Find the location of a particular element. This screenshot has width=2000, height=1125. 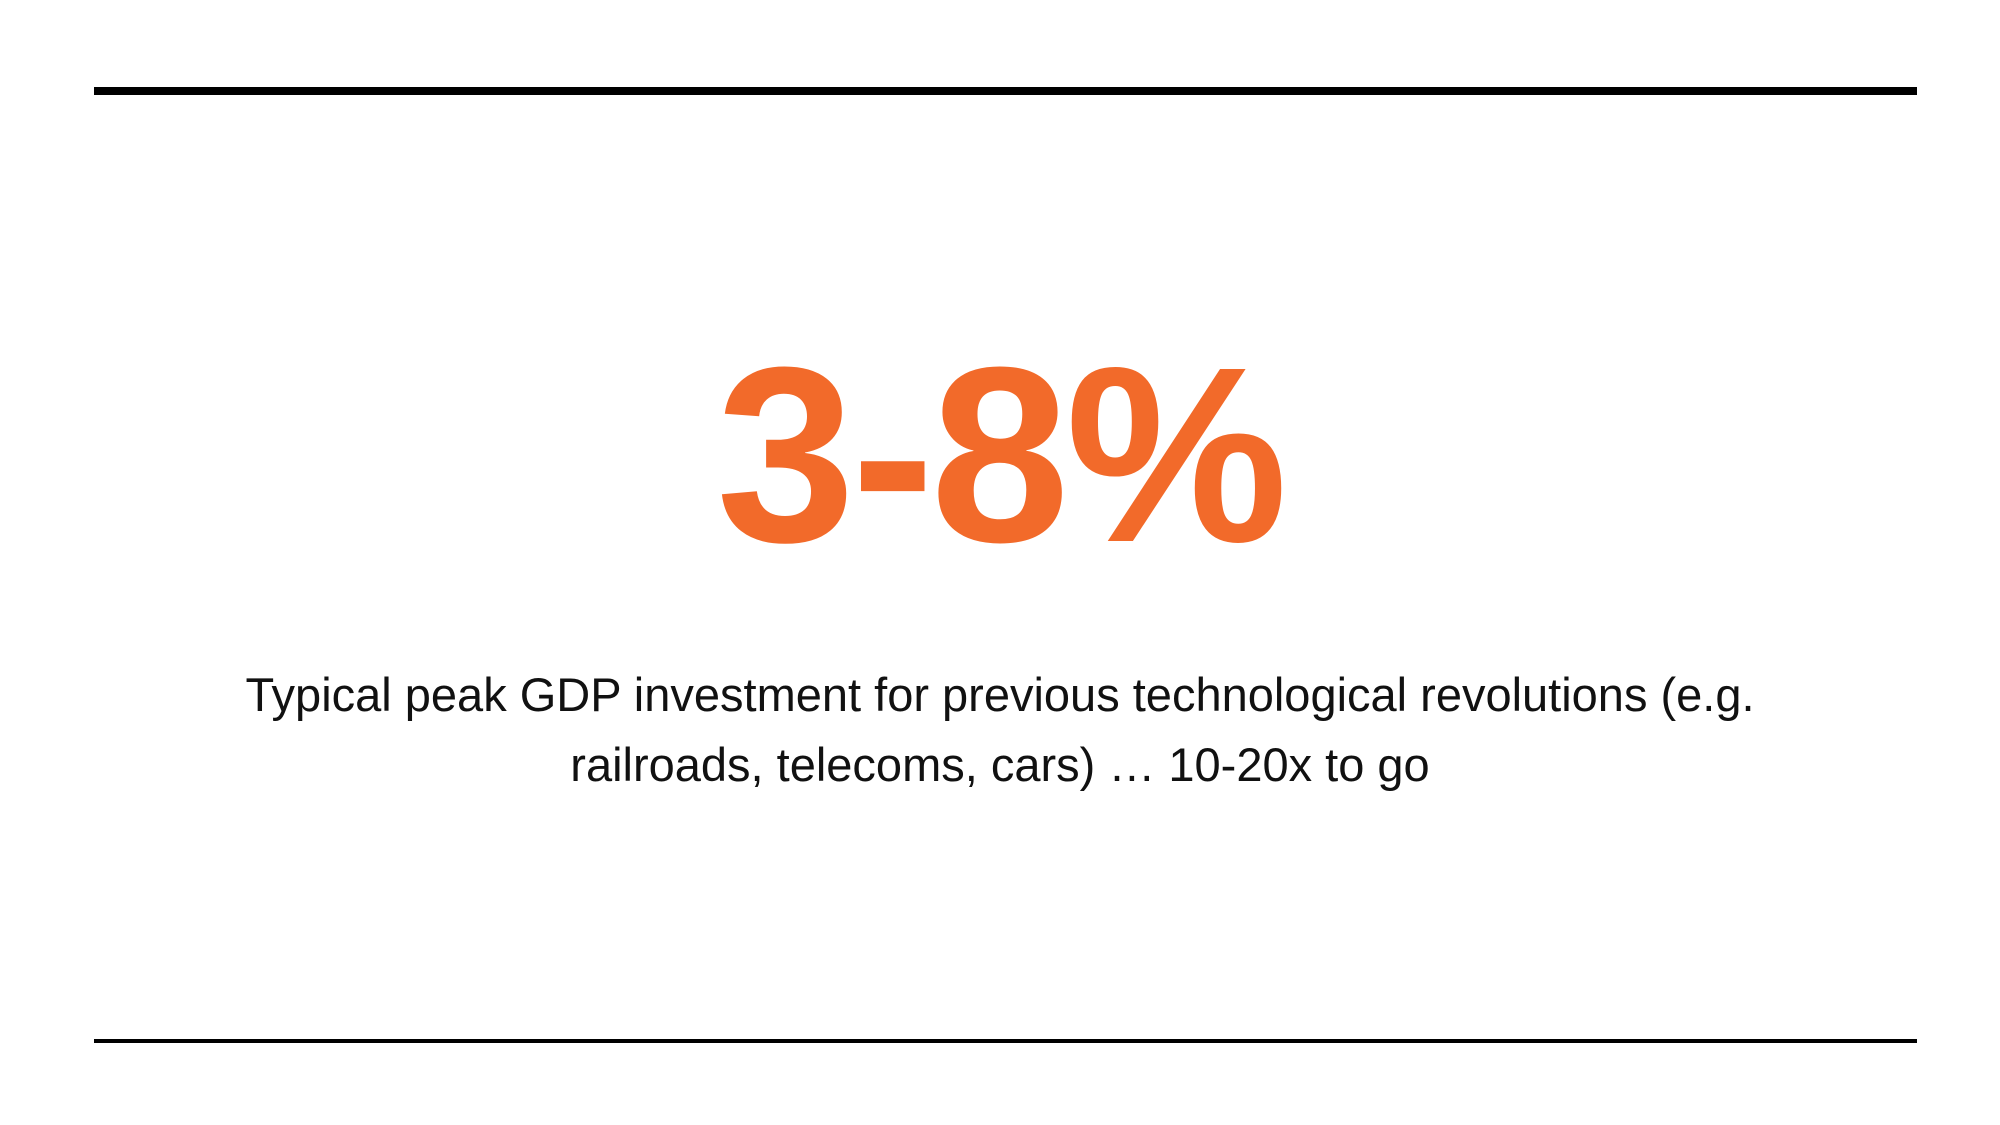

top-rule is located at coordinates (1005, 91).